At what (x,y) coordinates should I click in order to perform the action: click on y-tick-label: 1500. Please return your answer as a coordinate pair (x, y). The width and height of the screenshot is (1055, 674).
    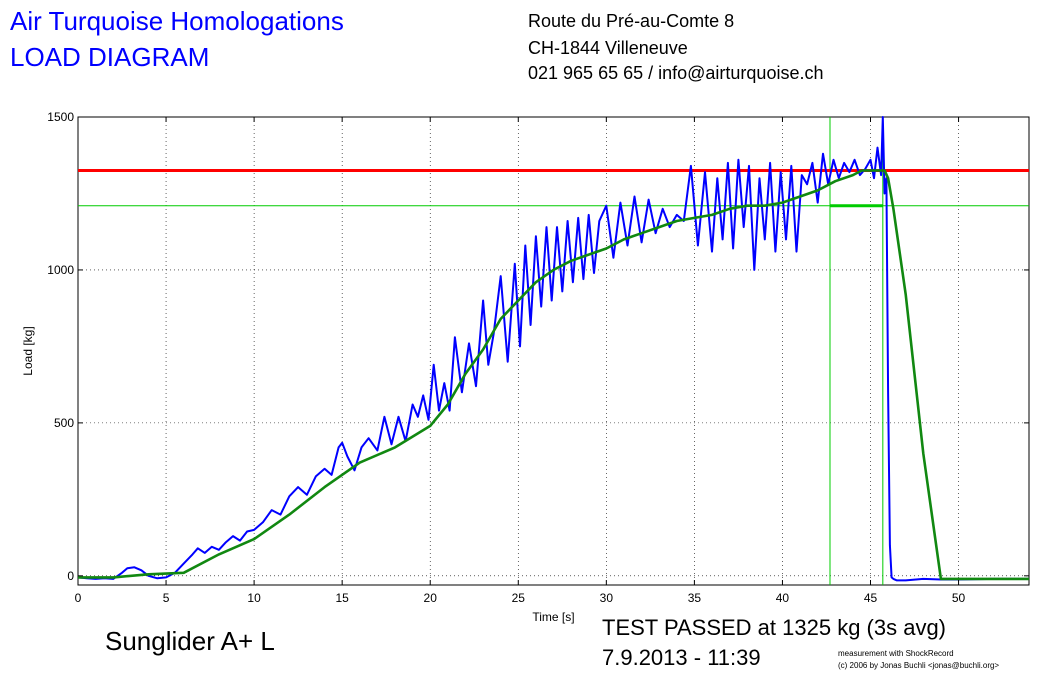
    Looking at the image, I should click on (60, 117).